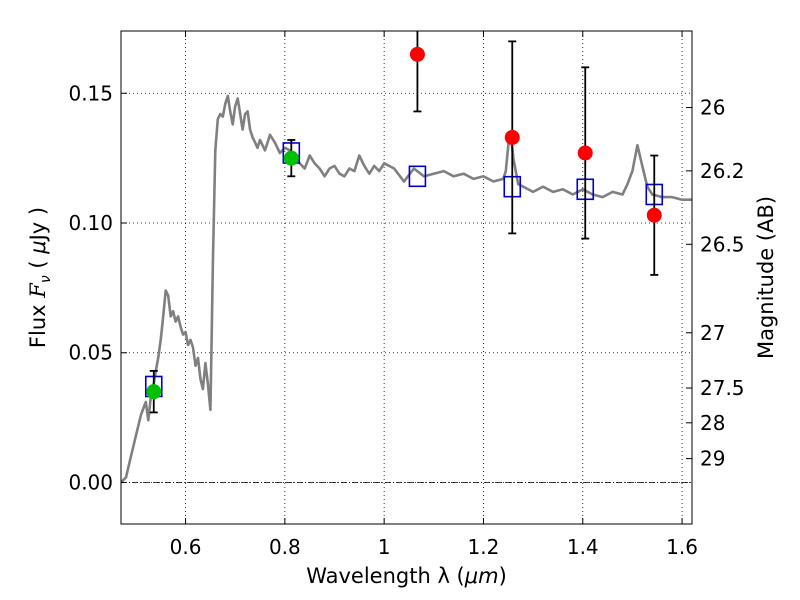 The width and height of the screenshot is (800, 600). I want to click on y-tick-label: 0.05, so click(90, 353).